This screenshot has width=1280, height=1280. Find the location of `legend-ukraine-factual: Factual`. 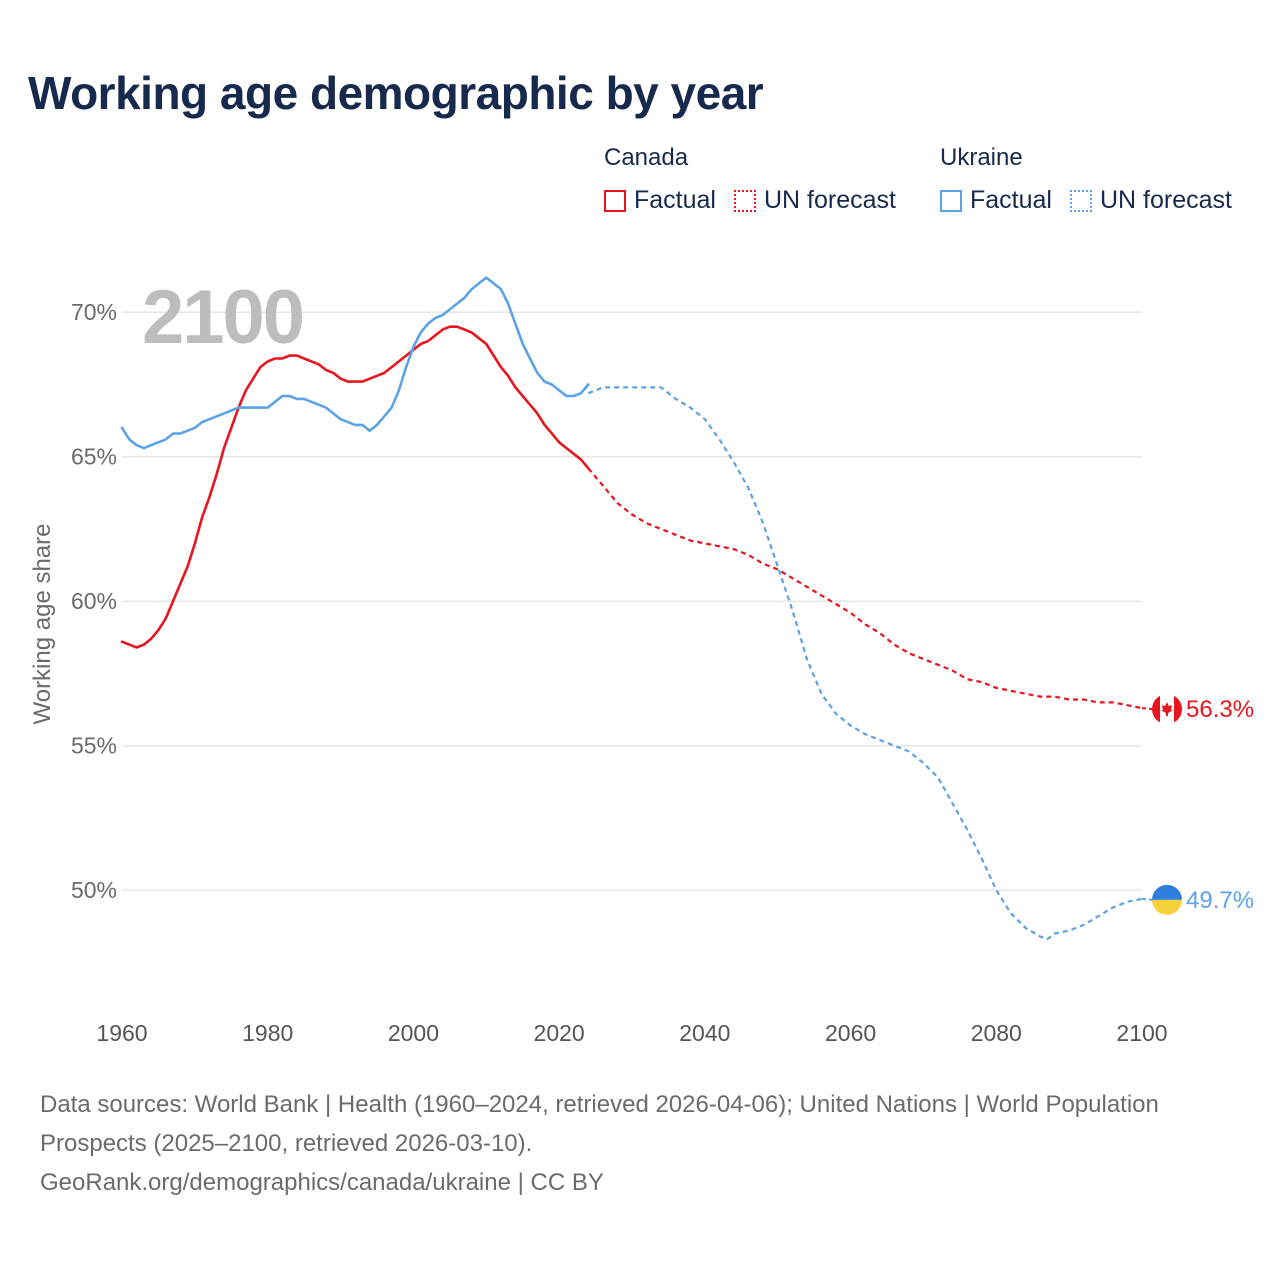

legend-ukraine-factual: Factual is located at coordinates (996, 200).